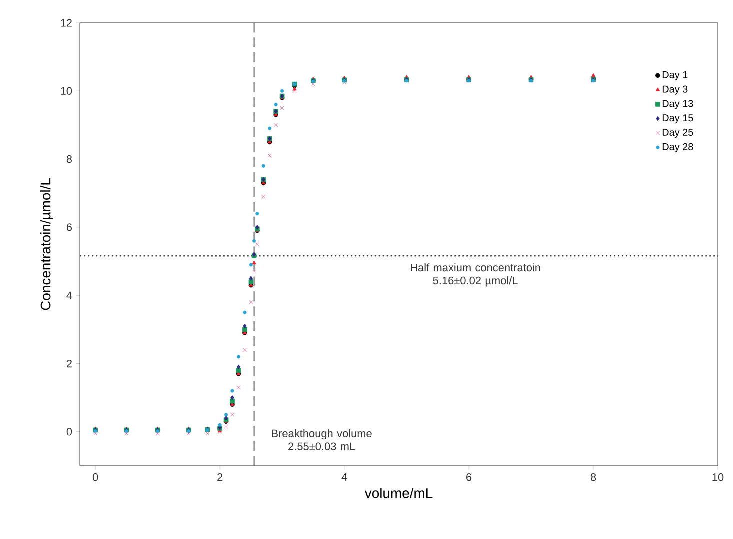 Image resolution: width=733 pixels, height=539 pixels. What do you see at coordinates (675, 75) in the screenshot?
I see `legend-label: Day 1` at bounding box center [675, 75].